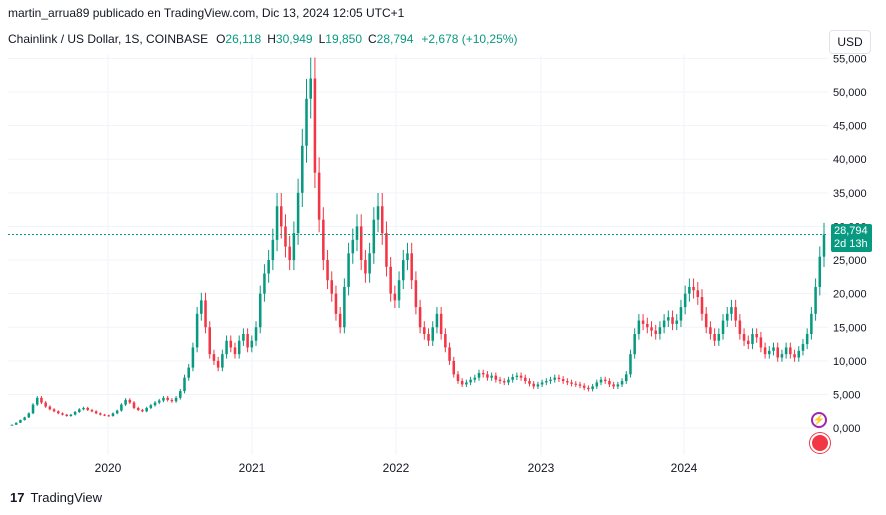  What do you see at coordinates (252, 468) in the screenshot?
I see `x-tick-label: 2021` at bounding box center [252, 468].